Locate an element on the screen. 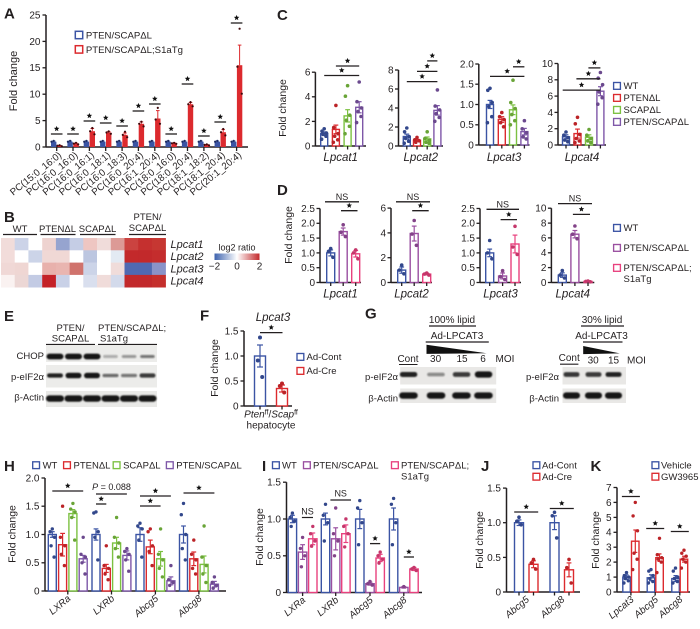 The height and width of the screenshot is (629, 700). svg-text: 1 is located at coordinates (609, 578).